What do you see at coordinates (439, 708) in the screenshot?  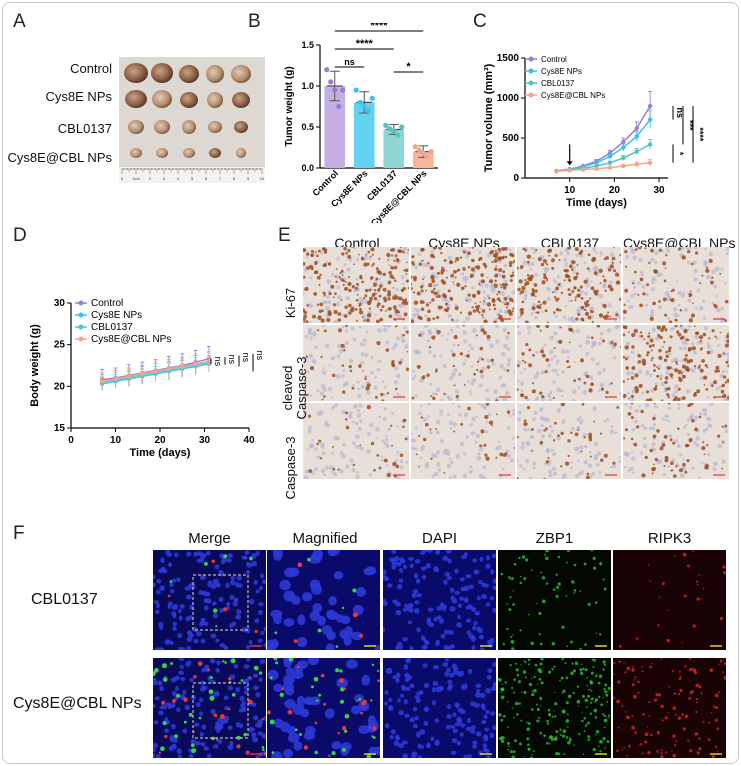 I see `fluorescence-texture` at bounding box center [439, 708].